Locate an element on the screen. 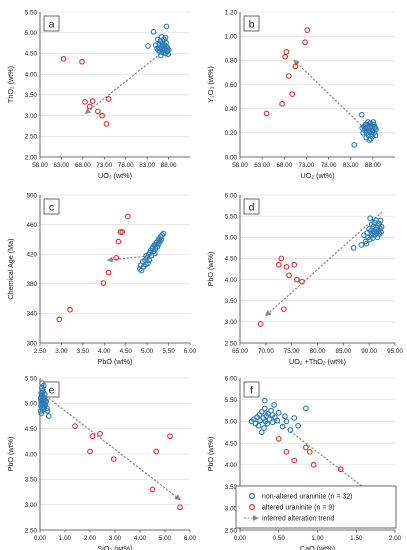 The height and width of the screenshot is (550, 407). x-tick-label: 73.00 is located at coordinates (307, 165).